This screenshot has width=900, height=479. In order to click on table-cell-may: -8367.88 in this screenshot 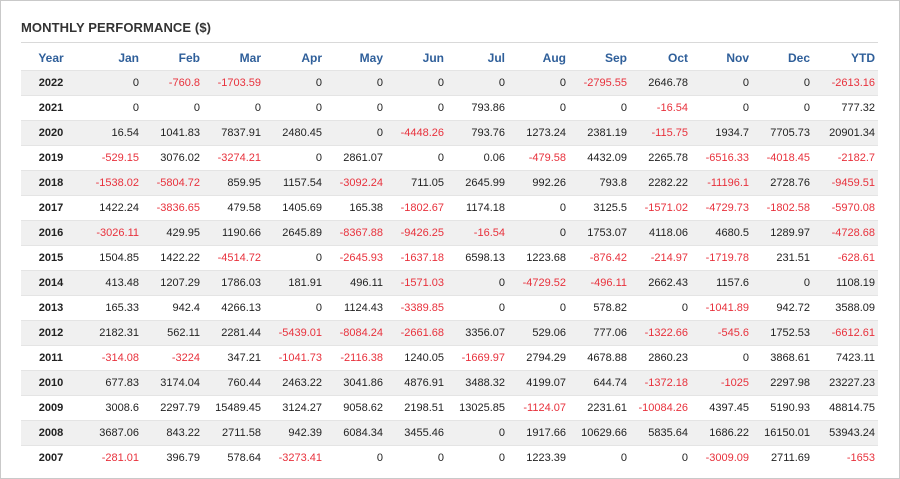, I will do `click(355, 233)`.